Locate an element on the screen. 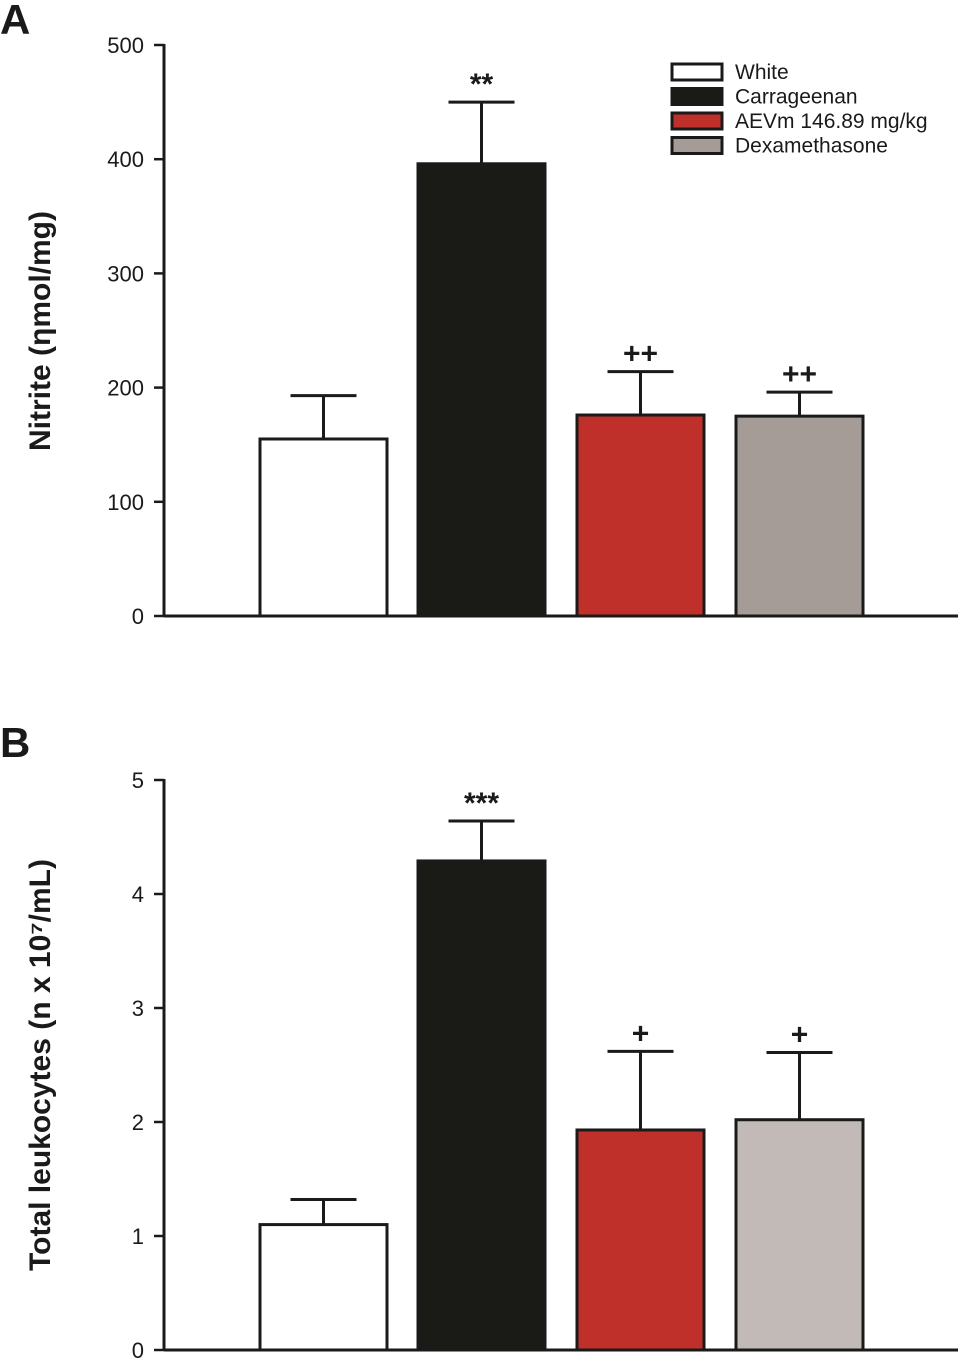 The image size is (960, 1361). panel-label: B is located at coordinates (15, 742).